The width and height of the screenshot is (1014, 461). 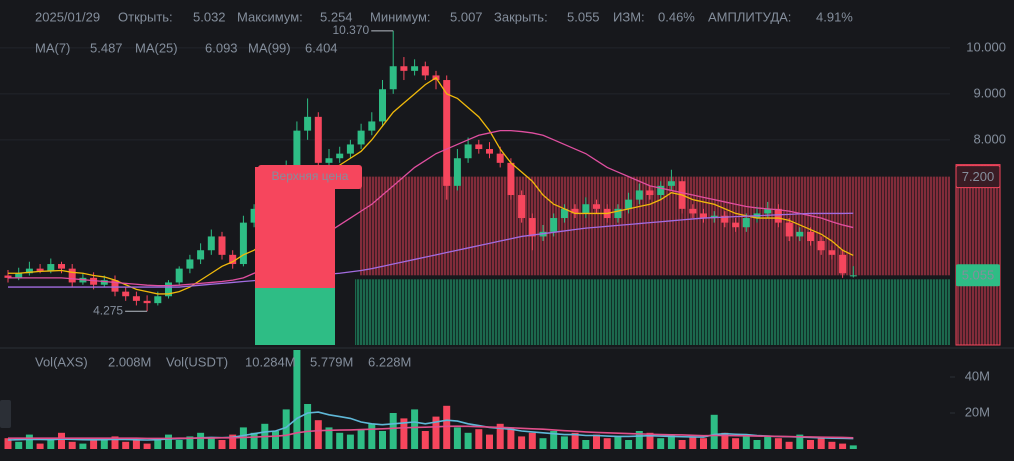 I want to click on volume-legend: 5.779M, so click(x=331, y=361).